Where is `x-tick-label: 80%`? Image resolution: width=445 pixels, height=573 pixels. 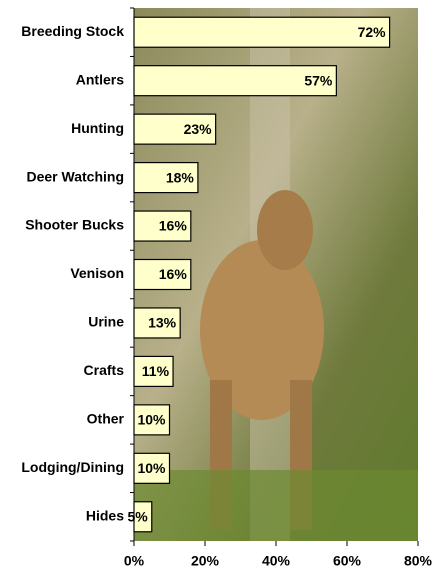 x-tick-label: 80% is located at coordinates (418, 561).